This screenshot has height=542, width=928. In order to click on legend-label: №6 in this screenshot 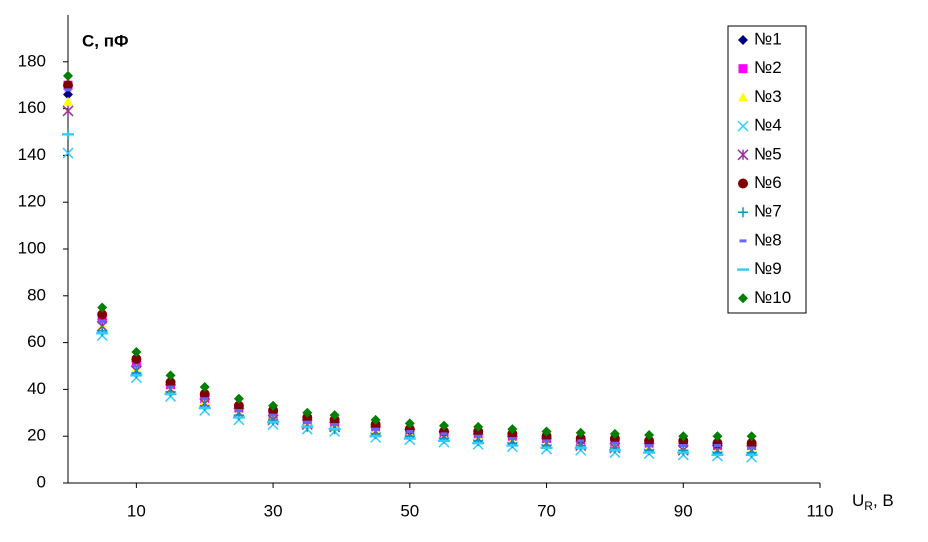, I will do `click(768, 182)`.